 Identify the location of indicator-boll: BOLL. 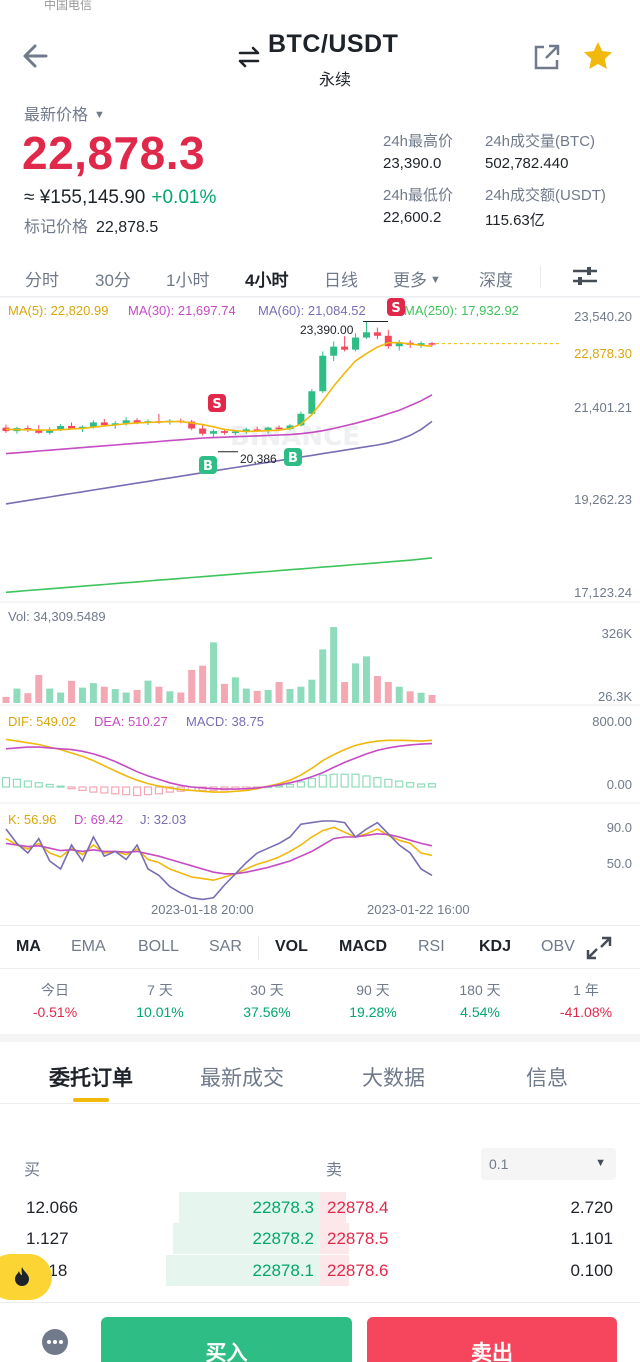
(158, 946).